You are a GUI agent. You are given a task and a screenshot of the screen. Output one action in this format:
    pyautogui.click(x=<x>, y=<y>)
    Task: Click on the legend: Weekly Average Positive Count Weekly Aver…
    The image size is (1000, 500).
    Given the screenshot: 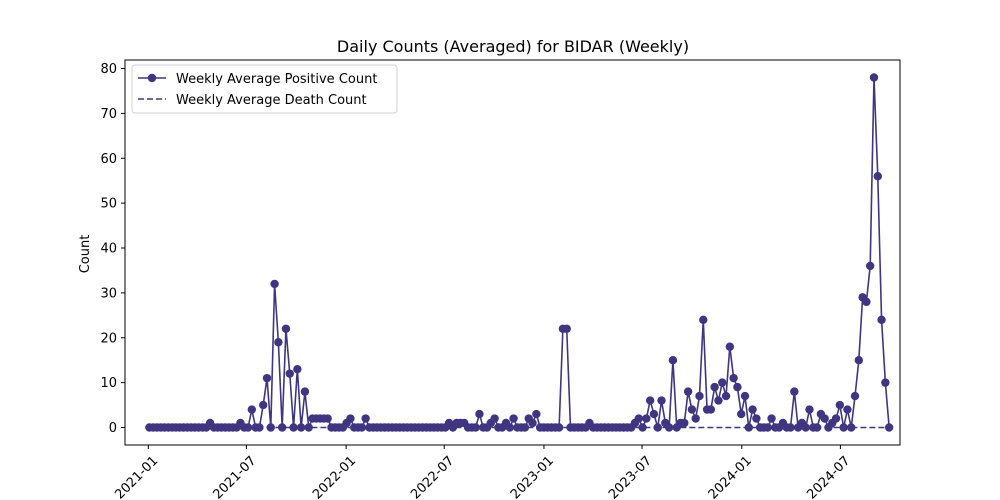 What is the action you would take?
    pyautogui.click(x=264, y=89)
    